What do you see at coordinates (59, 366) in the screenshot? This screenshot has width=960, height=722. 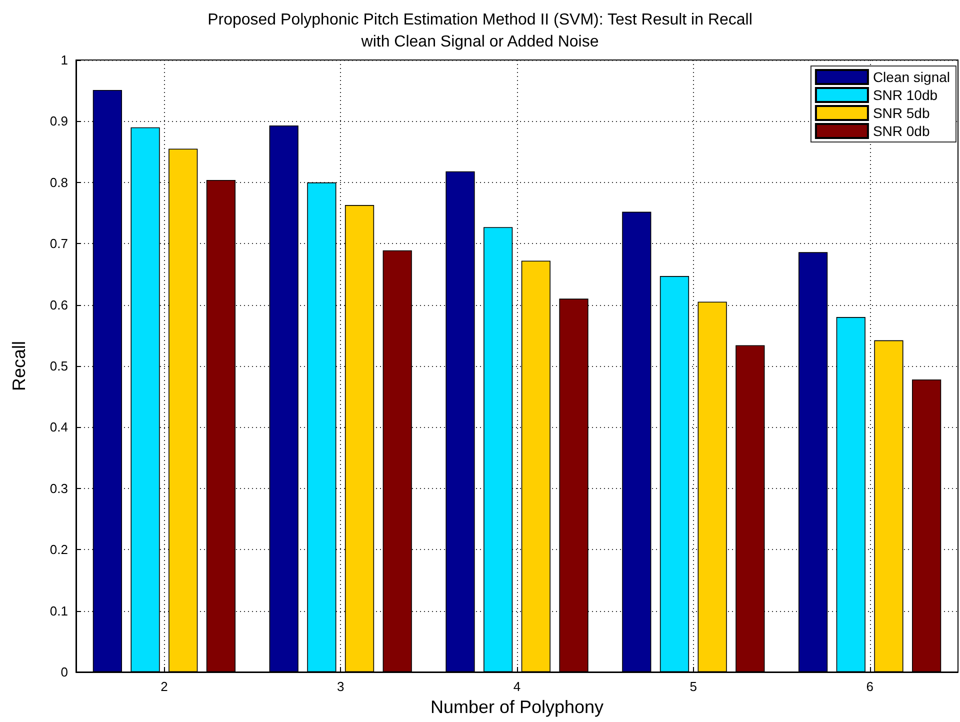 I see `y-tick-label: 0.5` at bounding box center [59, 366].